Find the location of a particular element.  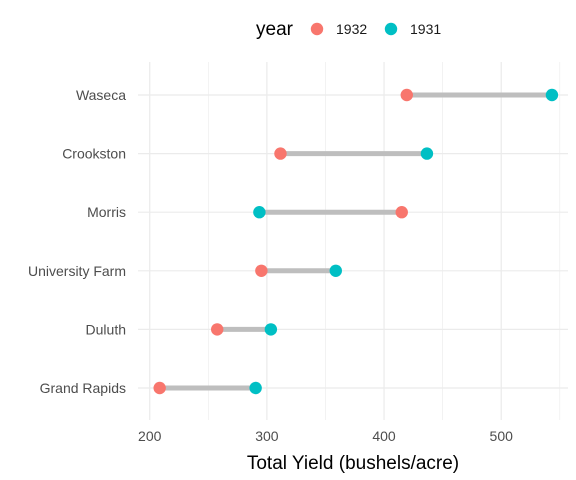

x-tick-label: 500 is located at coordinates (502, 436).